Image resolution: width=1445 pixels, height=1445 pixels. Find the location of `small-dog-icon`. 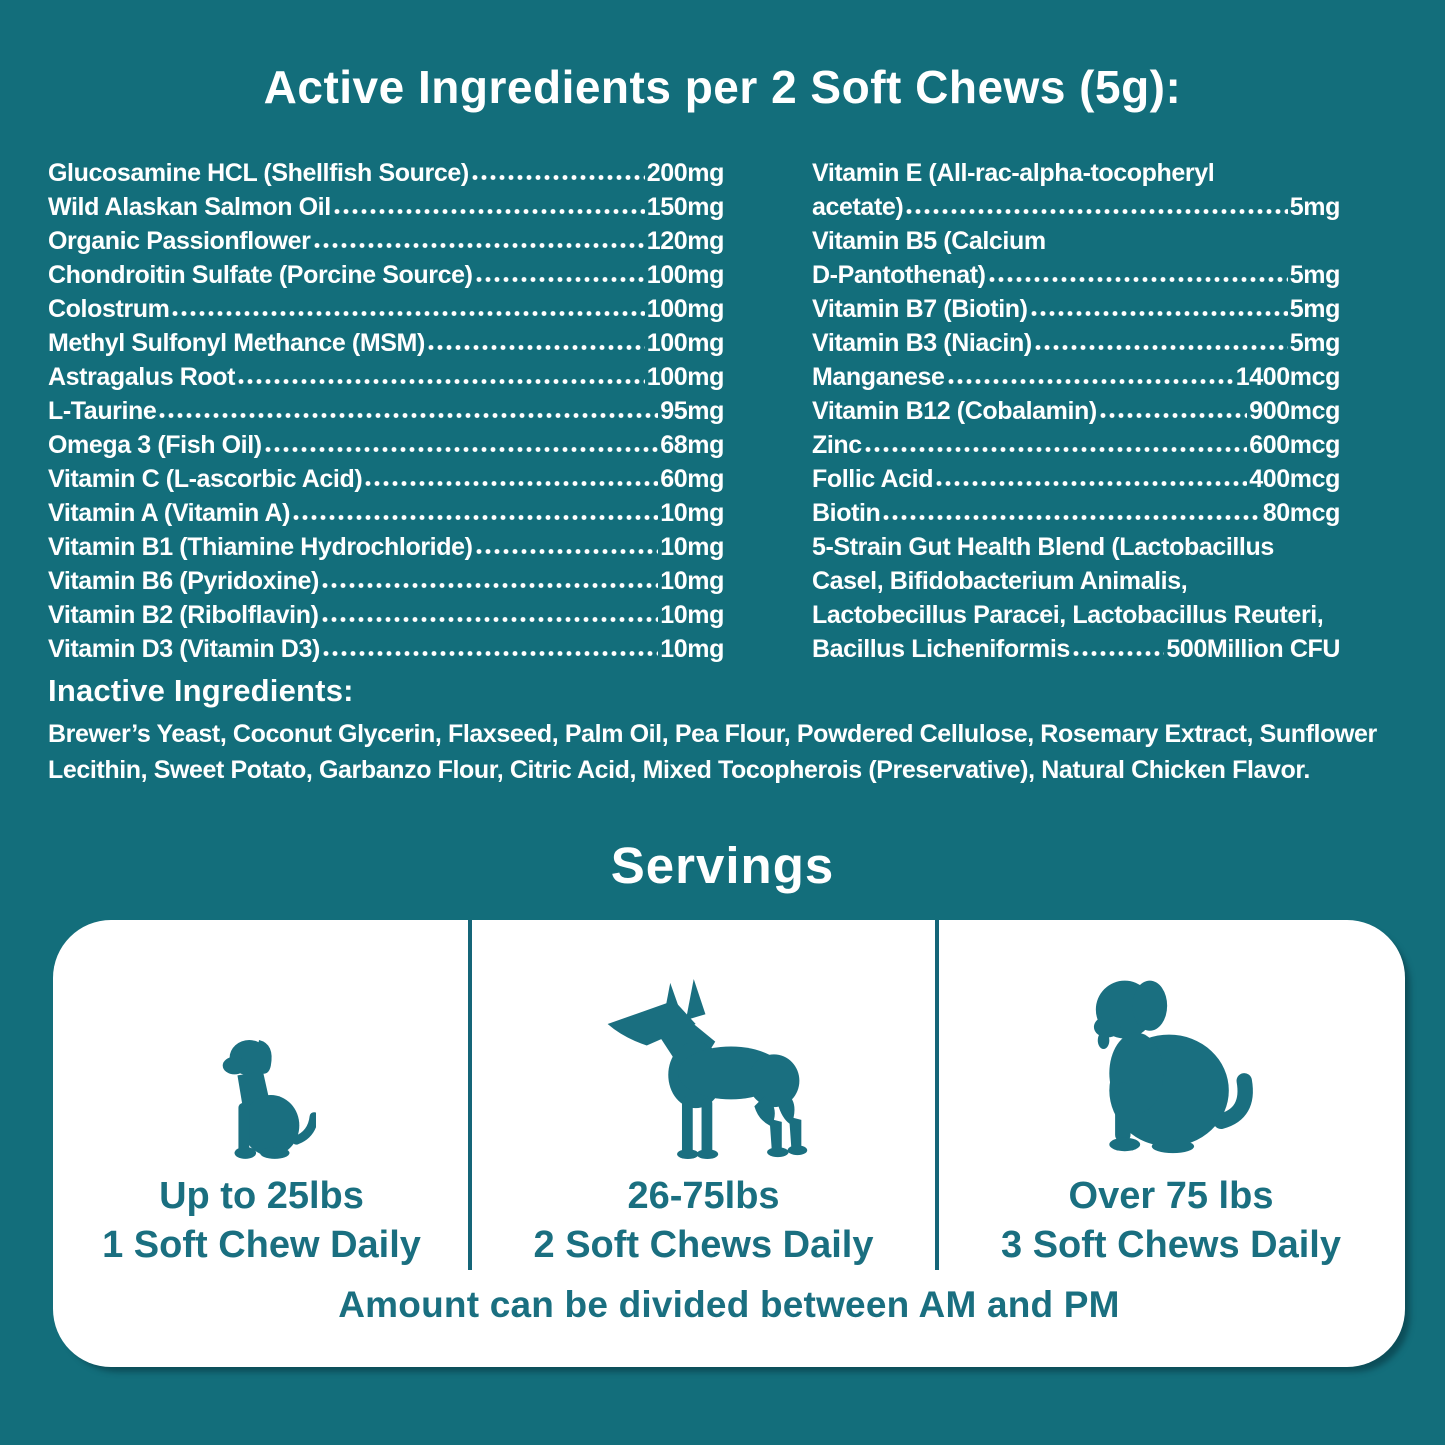

small-dog-icon is located at coordinates (269, 1099).